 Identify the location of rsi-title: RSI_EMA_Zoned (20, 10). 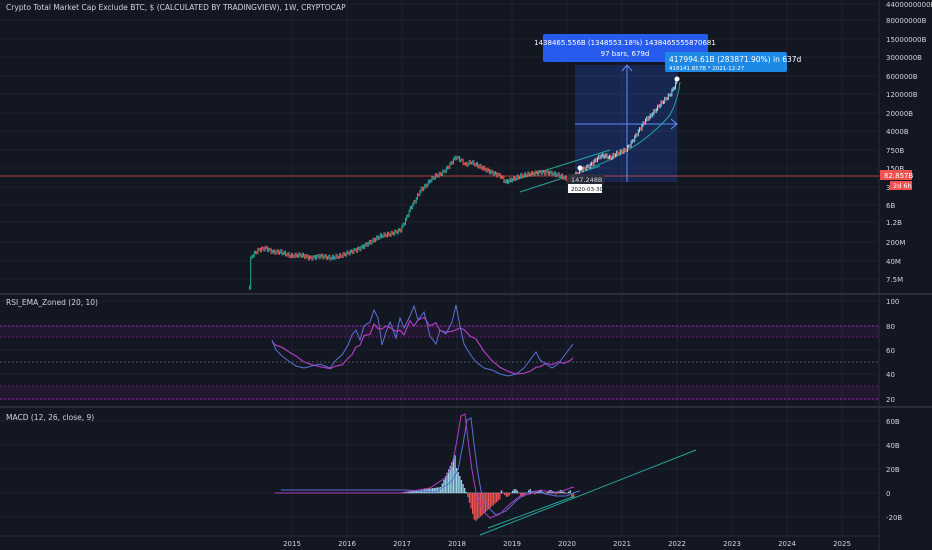
(52, 302).